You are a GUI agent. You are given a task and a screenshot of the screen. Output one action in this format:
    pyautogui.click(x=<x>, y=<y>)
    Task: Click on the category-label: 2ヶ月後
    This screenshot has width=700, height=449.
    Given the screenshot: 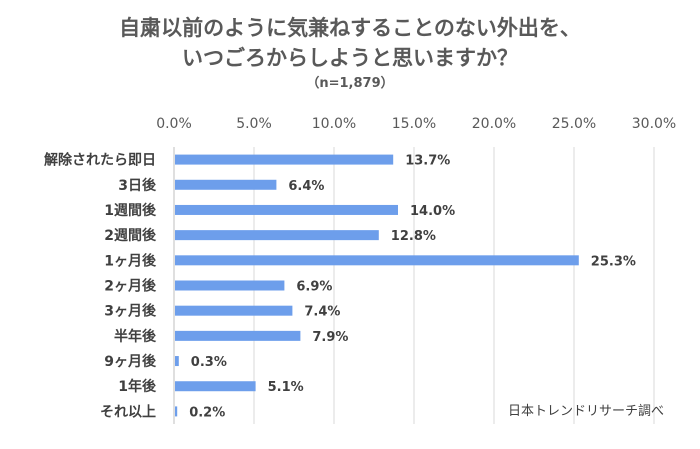 What is the action you would take?
    pyautogui.click(x=130, y=286)
    